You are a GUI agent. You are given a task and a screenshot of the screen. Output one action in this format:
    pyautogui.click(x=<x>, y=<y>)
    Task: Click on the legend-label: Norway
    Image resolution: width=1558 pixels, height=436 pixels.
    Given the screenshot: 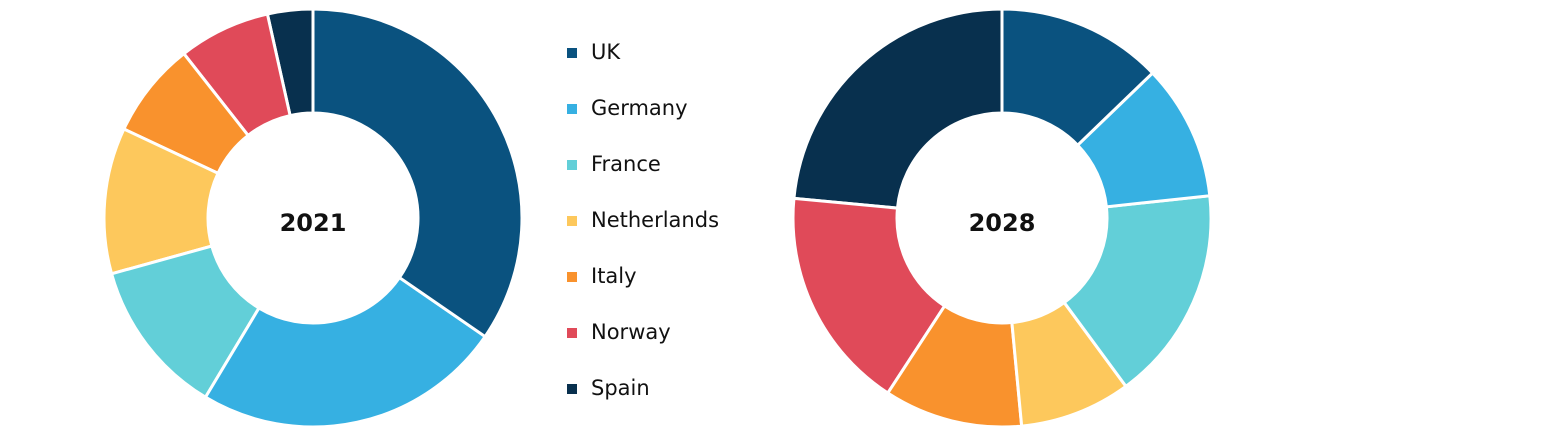 What is the action you would take?
    pyautogui.click(x=631, y=332)
    